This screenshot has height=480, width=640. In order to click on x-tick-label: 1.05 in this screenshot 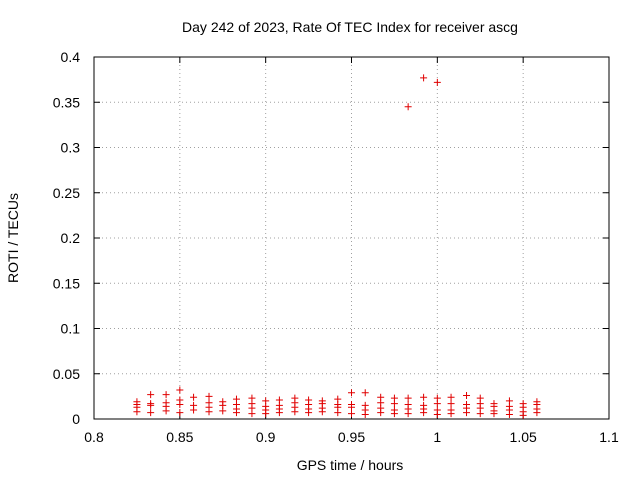, I will do `click(523, 437)`.